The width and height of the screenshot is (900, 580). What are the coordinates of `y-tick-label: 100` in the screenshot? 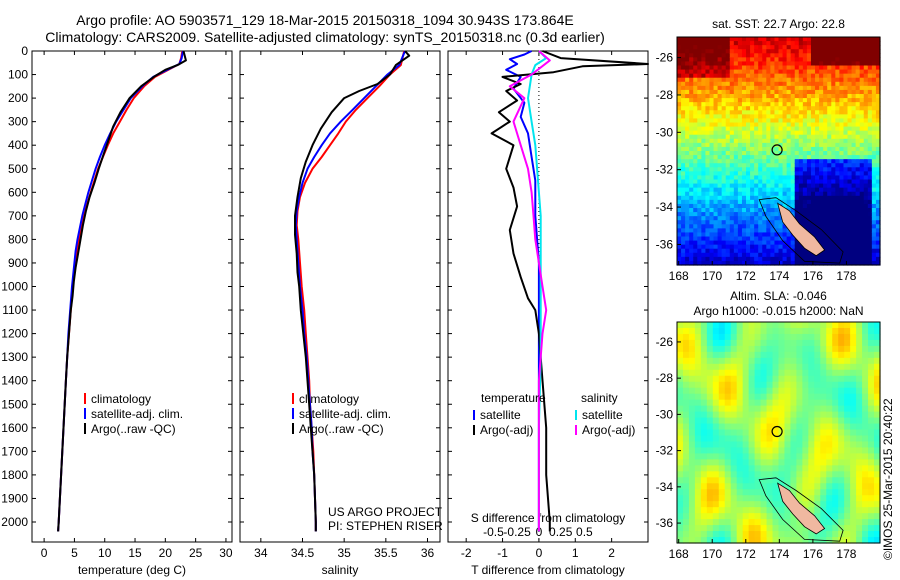 It's located at (18, 75).